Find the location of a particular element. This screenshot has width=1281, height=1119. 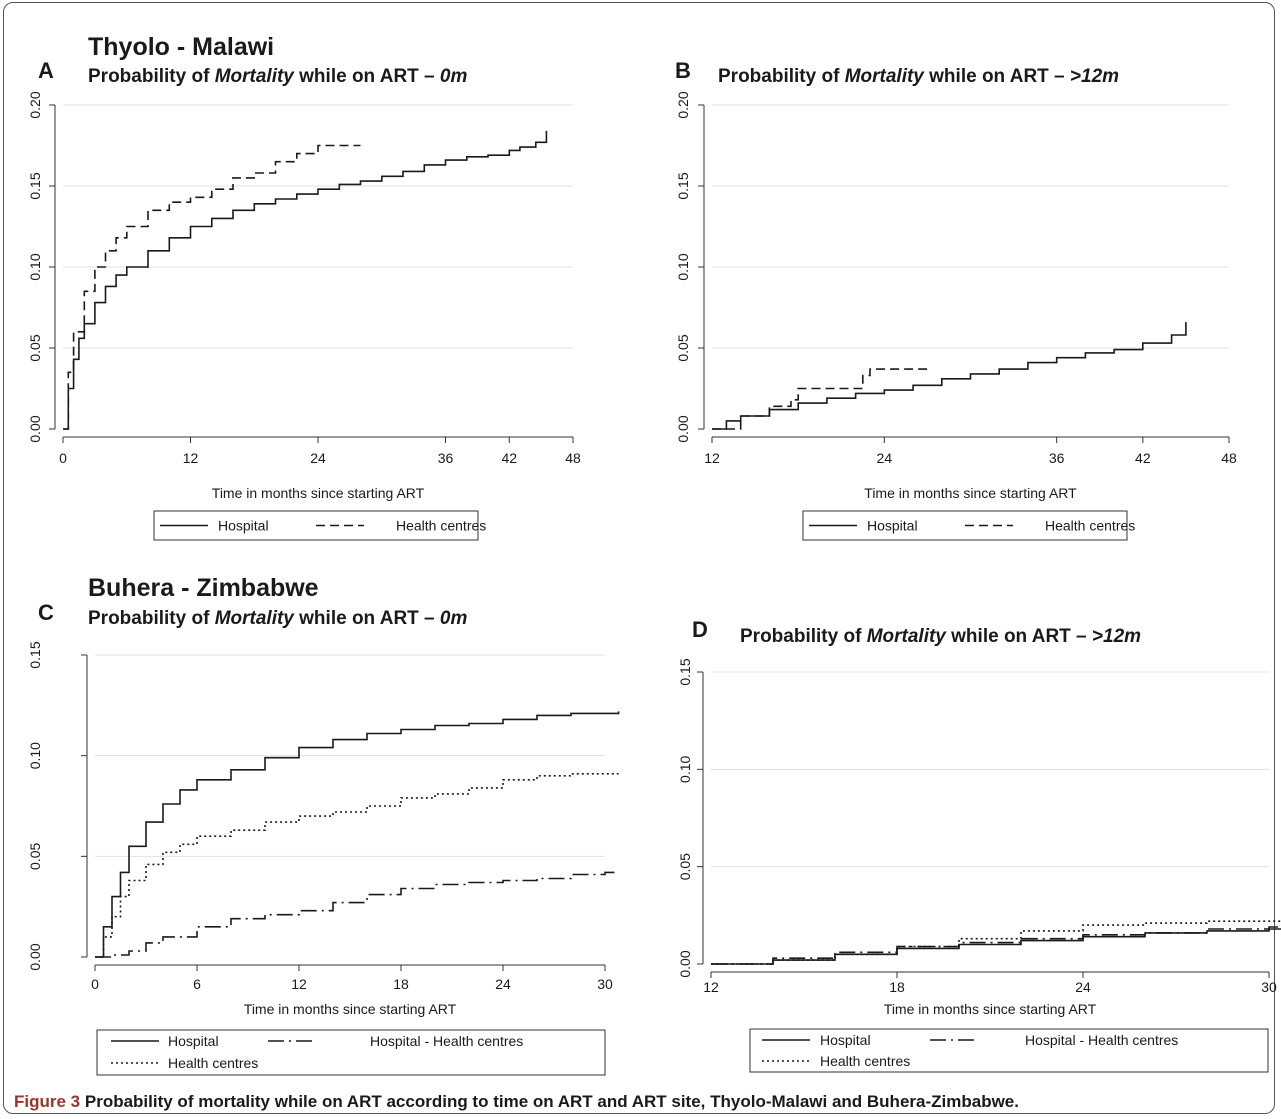

panel-letter: A is located at coordinates (46, 70).